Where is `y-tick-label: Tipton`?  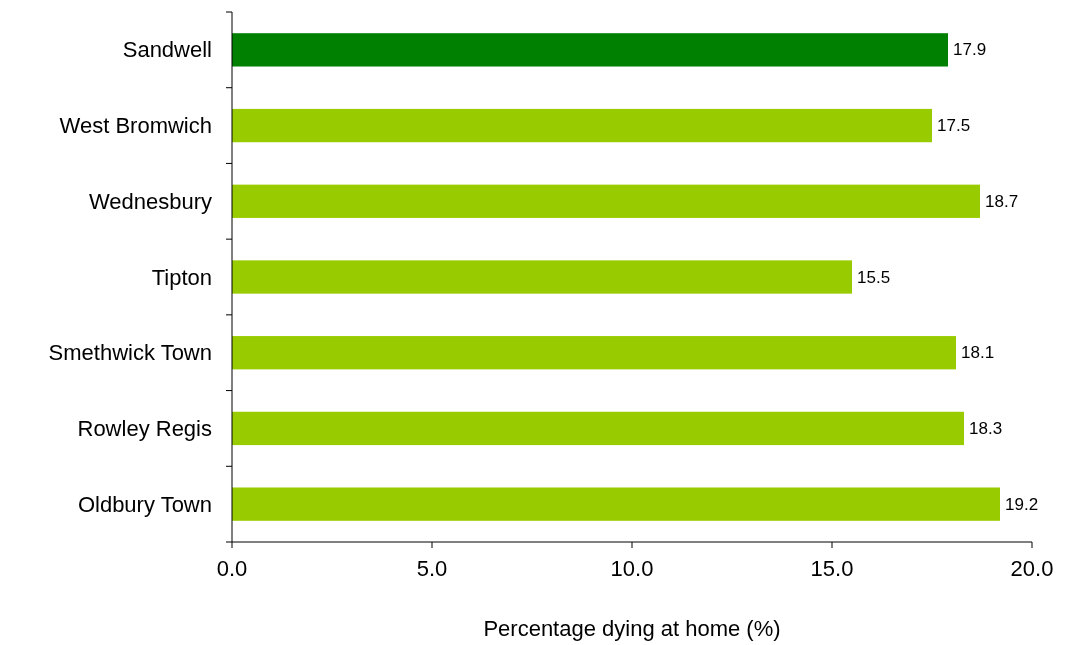
y-tick-label: Tipton is located at coordinates (181, 277).